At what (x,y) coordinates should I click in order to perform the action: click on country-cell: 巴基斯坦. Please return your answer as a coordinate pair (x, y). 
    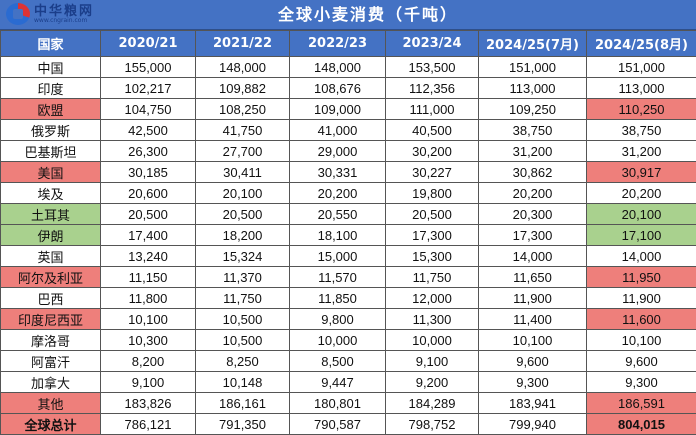
    Looking at the image, I should click on (51, 151).